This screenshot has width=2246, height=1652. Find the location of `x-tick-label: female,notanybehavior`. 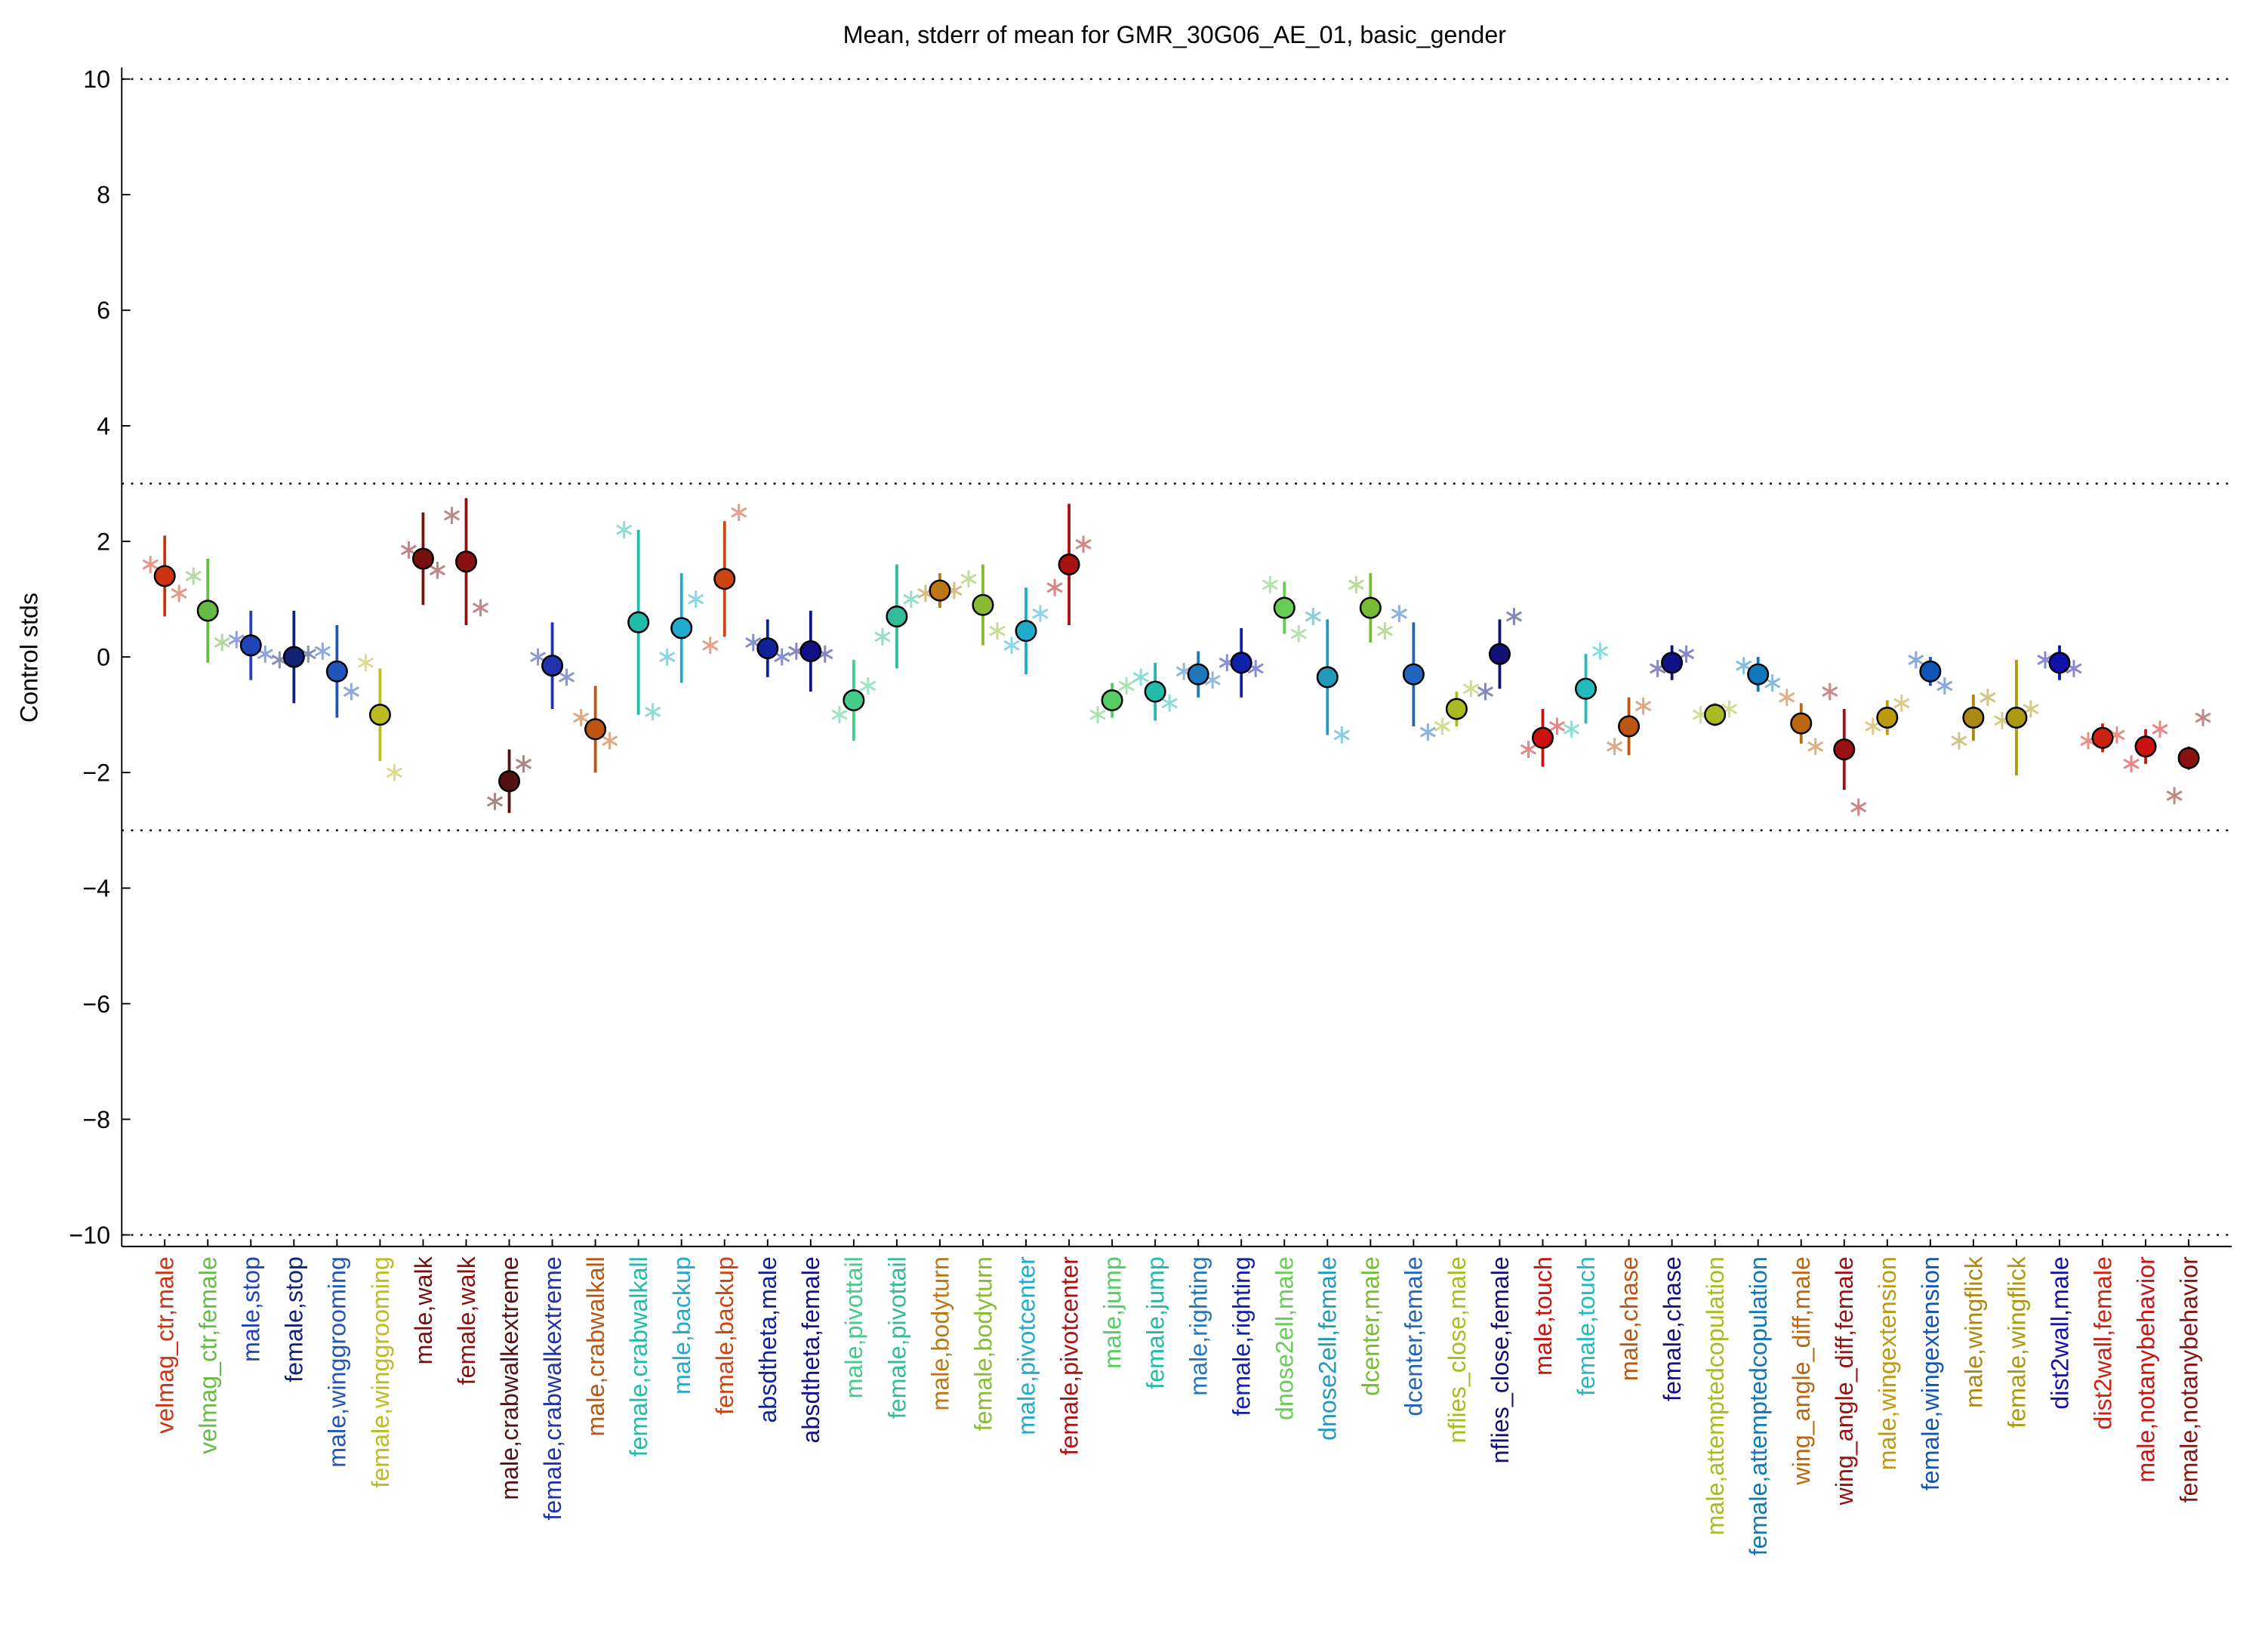

x-tick-label: female,notanybehavior is located at coordinates (2189, 1380).